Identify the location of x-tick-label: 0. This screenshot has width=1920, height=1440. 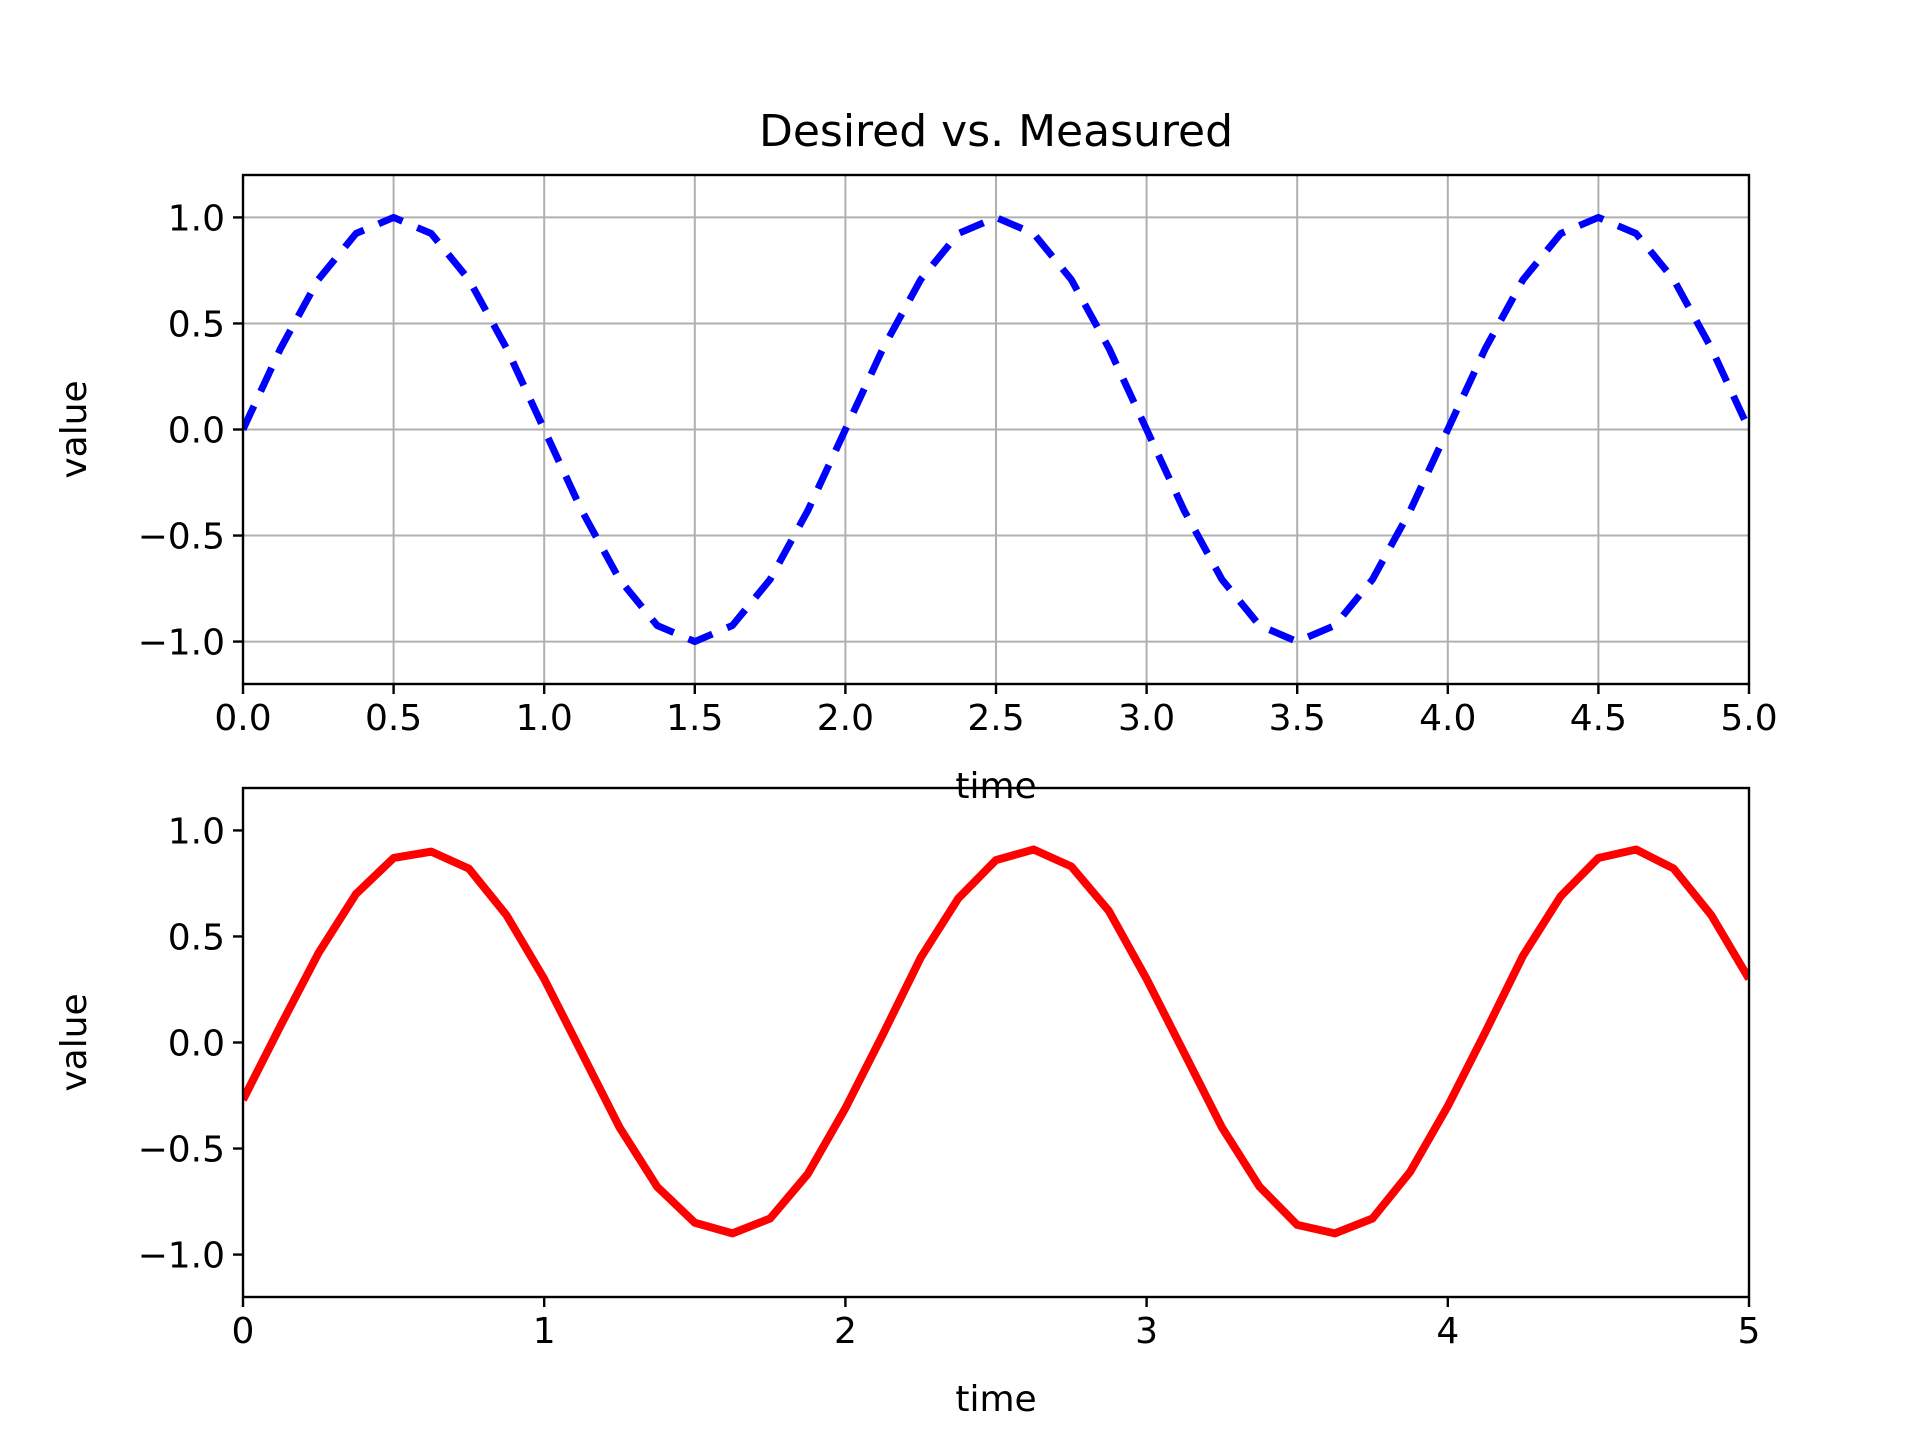
(243, 1331).